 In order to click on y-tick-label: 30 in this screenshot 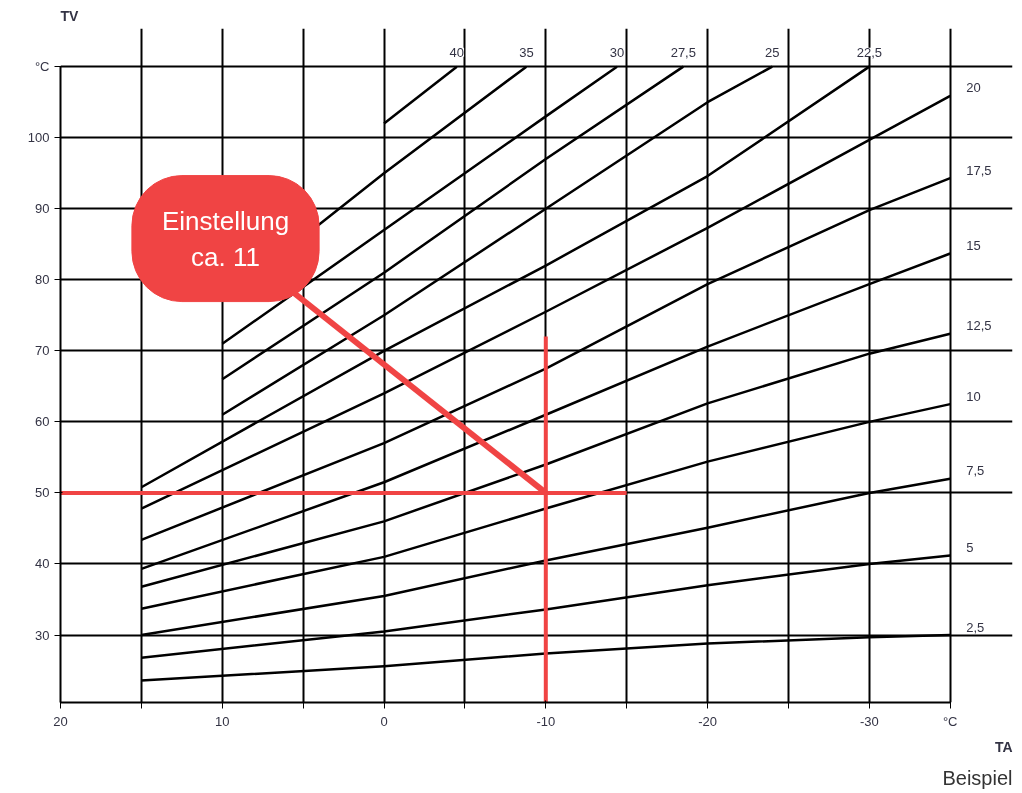, I will do `click(42, 635)`.